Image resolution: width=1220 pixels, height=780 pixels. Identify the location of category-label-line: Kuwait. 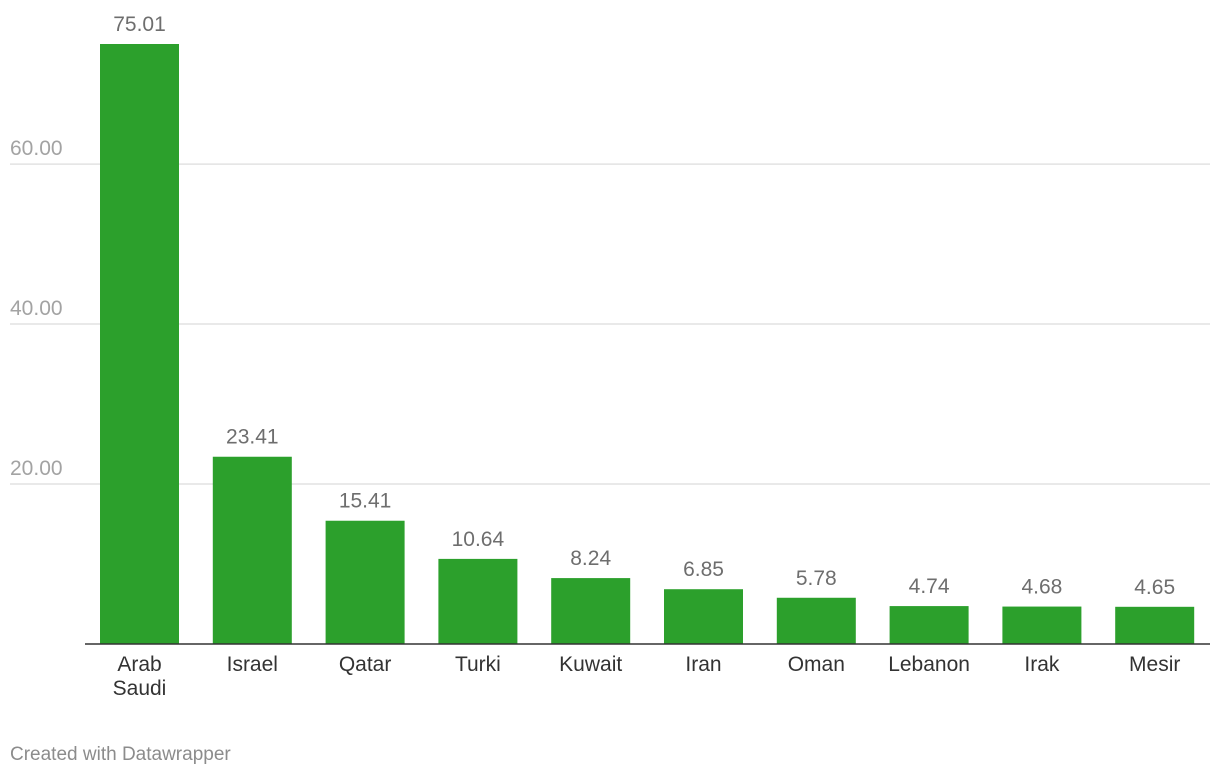
(590, 664).